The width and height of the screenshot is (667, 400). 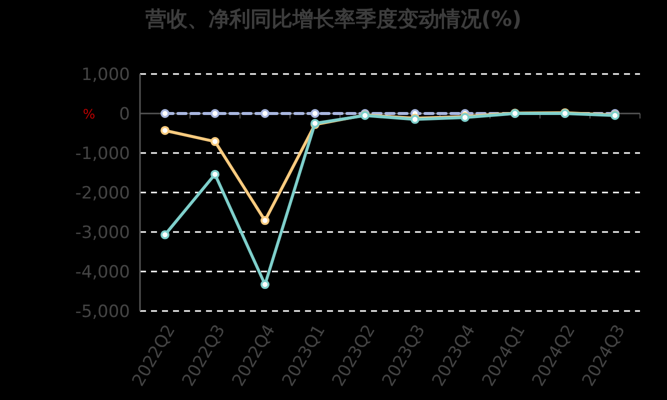 What do you see at coordinates (89, 115) in the screenshot?
I see `y-axis-title: %` at bounding box center [89, 115].